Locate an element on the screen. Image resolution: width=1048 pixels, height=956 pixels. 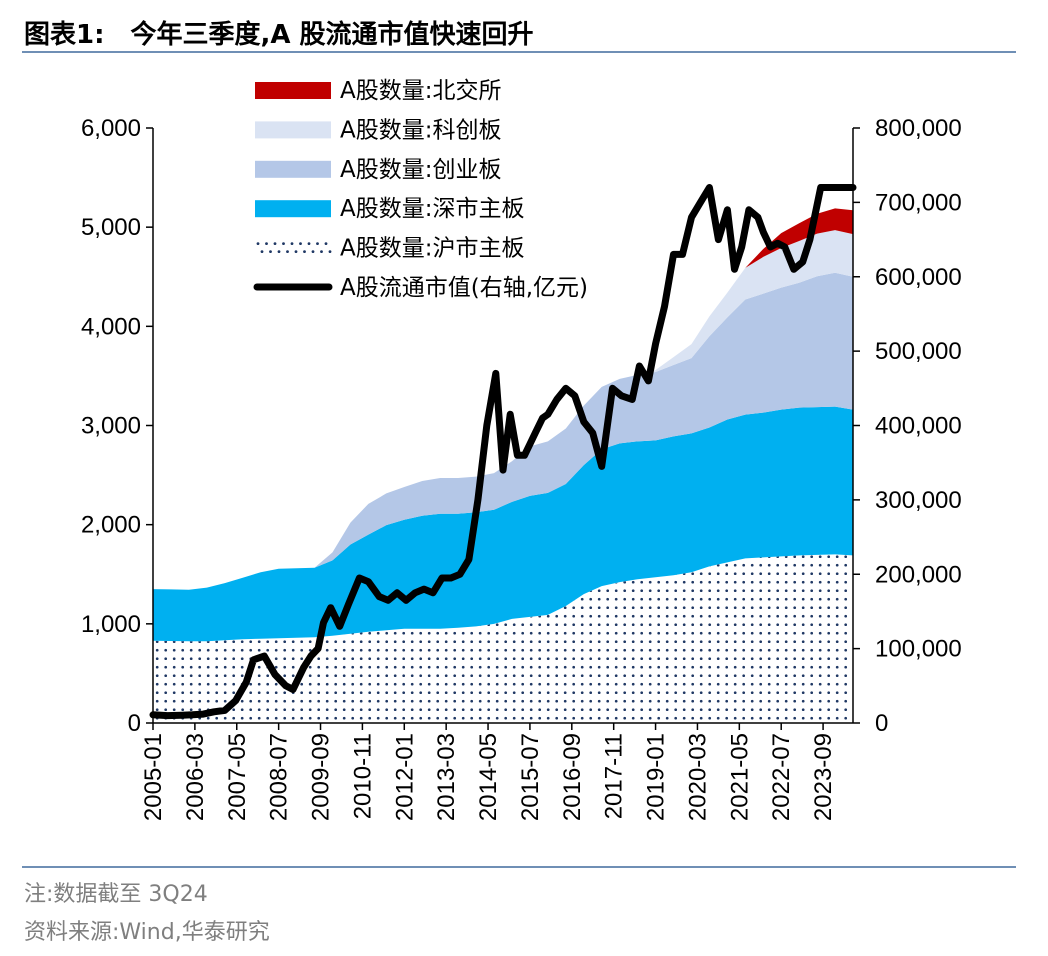
right-axis-tick-label: 500,000 is located at coordinates (918, 351).